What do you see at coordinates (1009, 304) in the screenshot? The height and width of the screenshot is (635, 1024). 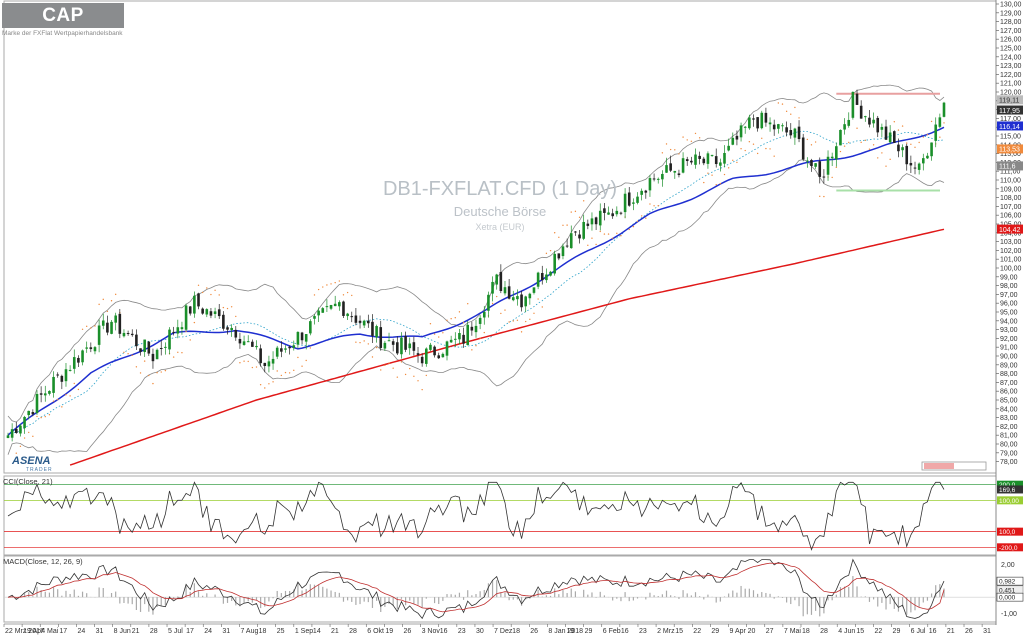 I see `price-y-tick-label: 96,00` at bounding box center [1009, 304].